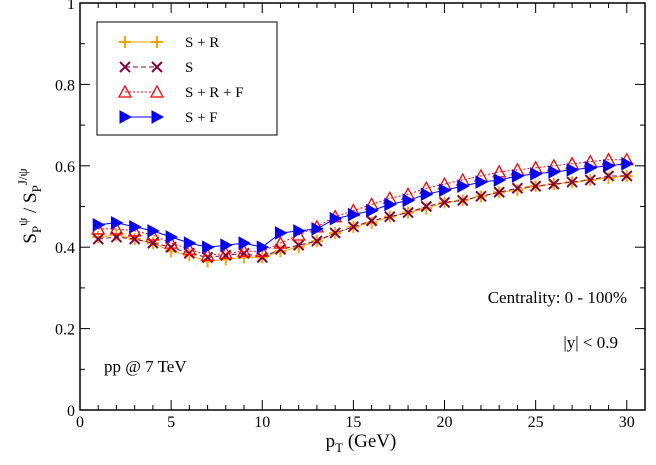  What do you see at coordinates (353, 422) in the screenshot?
I see `x-tick-label: 15` at bounding box center [353, 422].